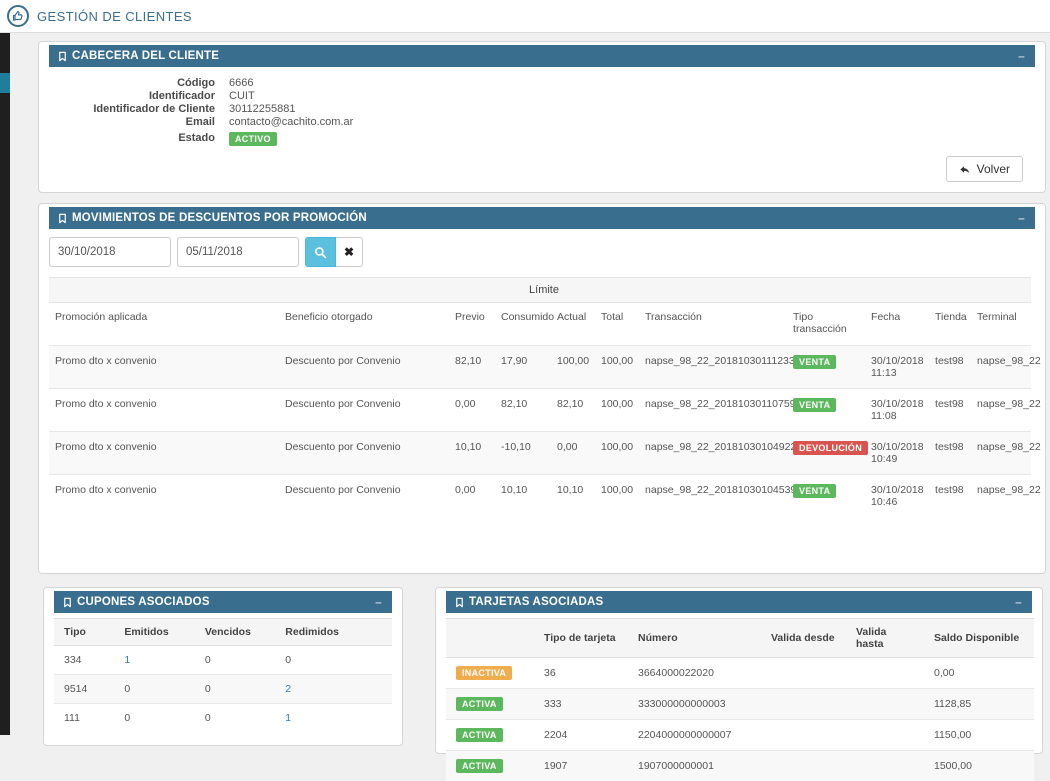  Describe the element at coordinates (18, 16) in the screenshot. I see `thumbs-up-icon` at that location.